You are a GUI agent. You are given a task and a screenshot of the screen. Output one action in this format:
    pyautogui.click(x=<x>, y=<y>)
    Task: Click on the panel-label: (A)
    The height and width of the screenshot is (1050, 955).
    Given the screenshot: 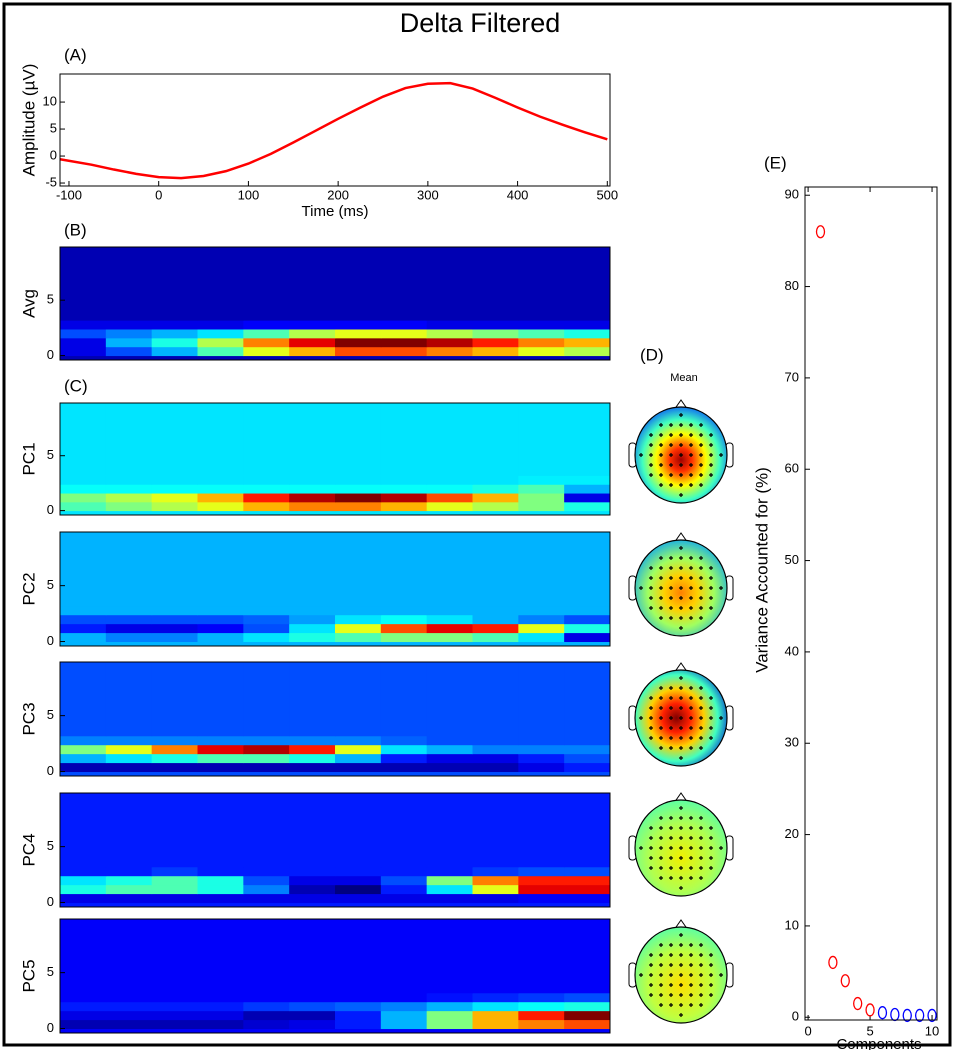 What is the action you would take?
    pyautogui.click(x=75, y=54)
    